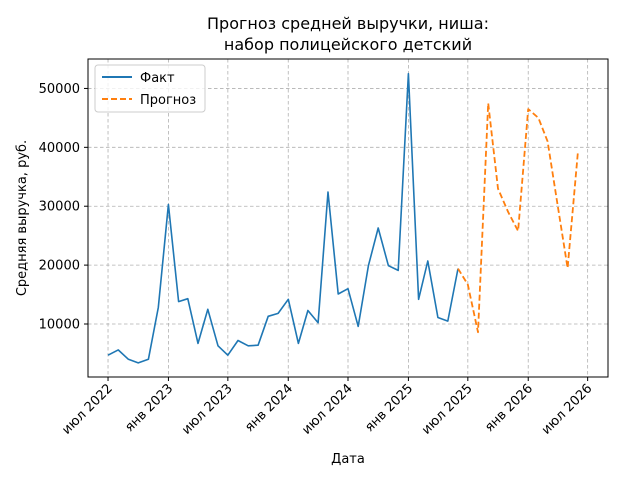  I want to click on forecast-series-line, so click(518, 218).